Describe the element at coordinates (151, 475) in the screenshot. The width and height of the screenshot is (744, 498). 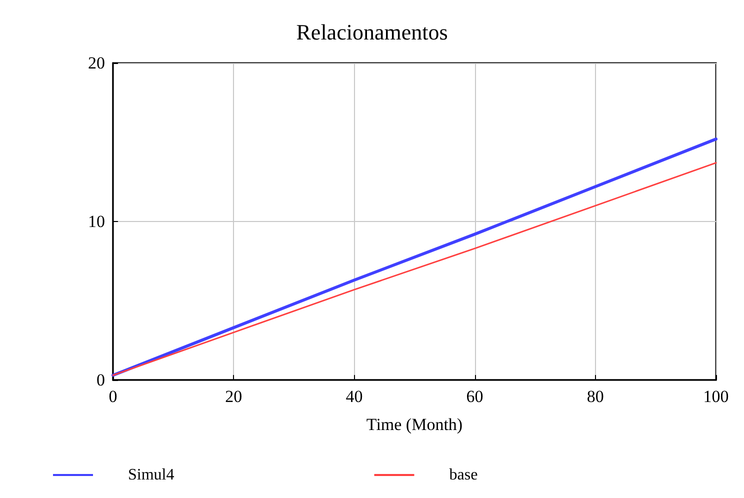
I see `legend-label: Simul4` at that location.